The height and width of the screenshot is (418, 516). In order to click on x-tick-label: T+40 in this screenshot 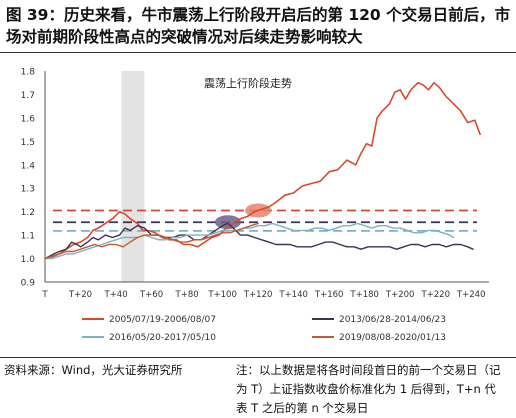, I will do `click(115, 295)`.